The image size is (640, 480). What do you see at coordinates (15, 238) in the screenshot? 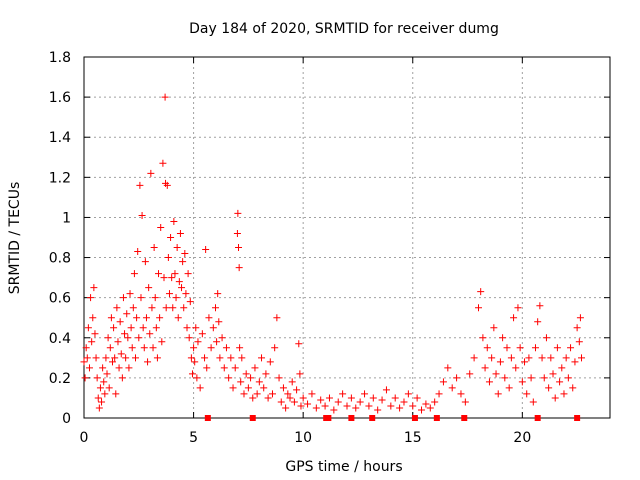
I see `y-axis-label: SRMTID / TECUs` at bounding box center [15, 238].